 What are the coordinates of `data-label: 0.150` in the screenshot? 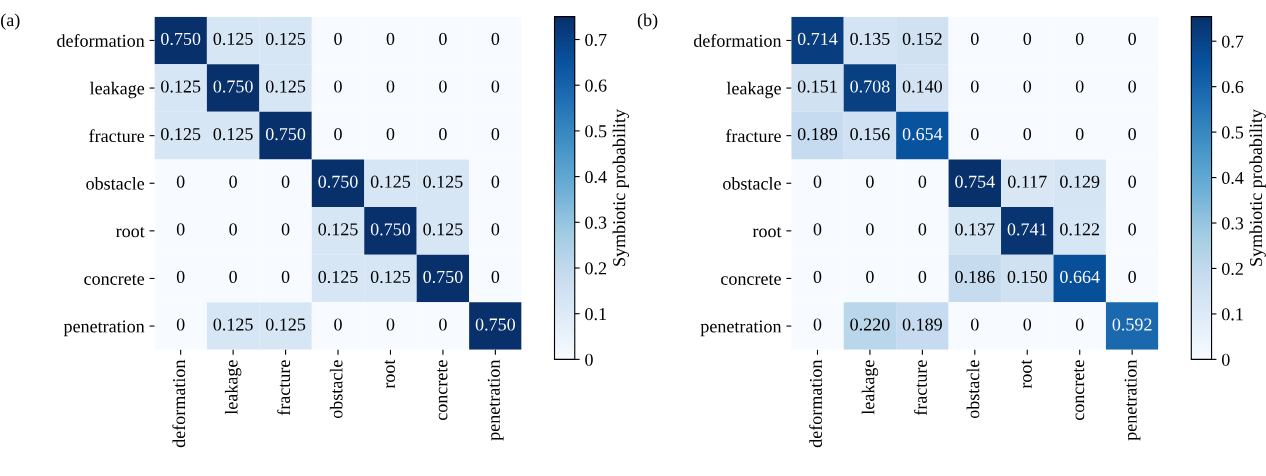 It's located at (1027, 277).